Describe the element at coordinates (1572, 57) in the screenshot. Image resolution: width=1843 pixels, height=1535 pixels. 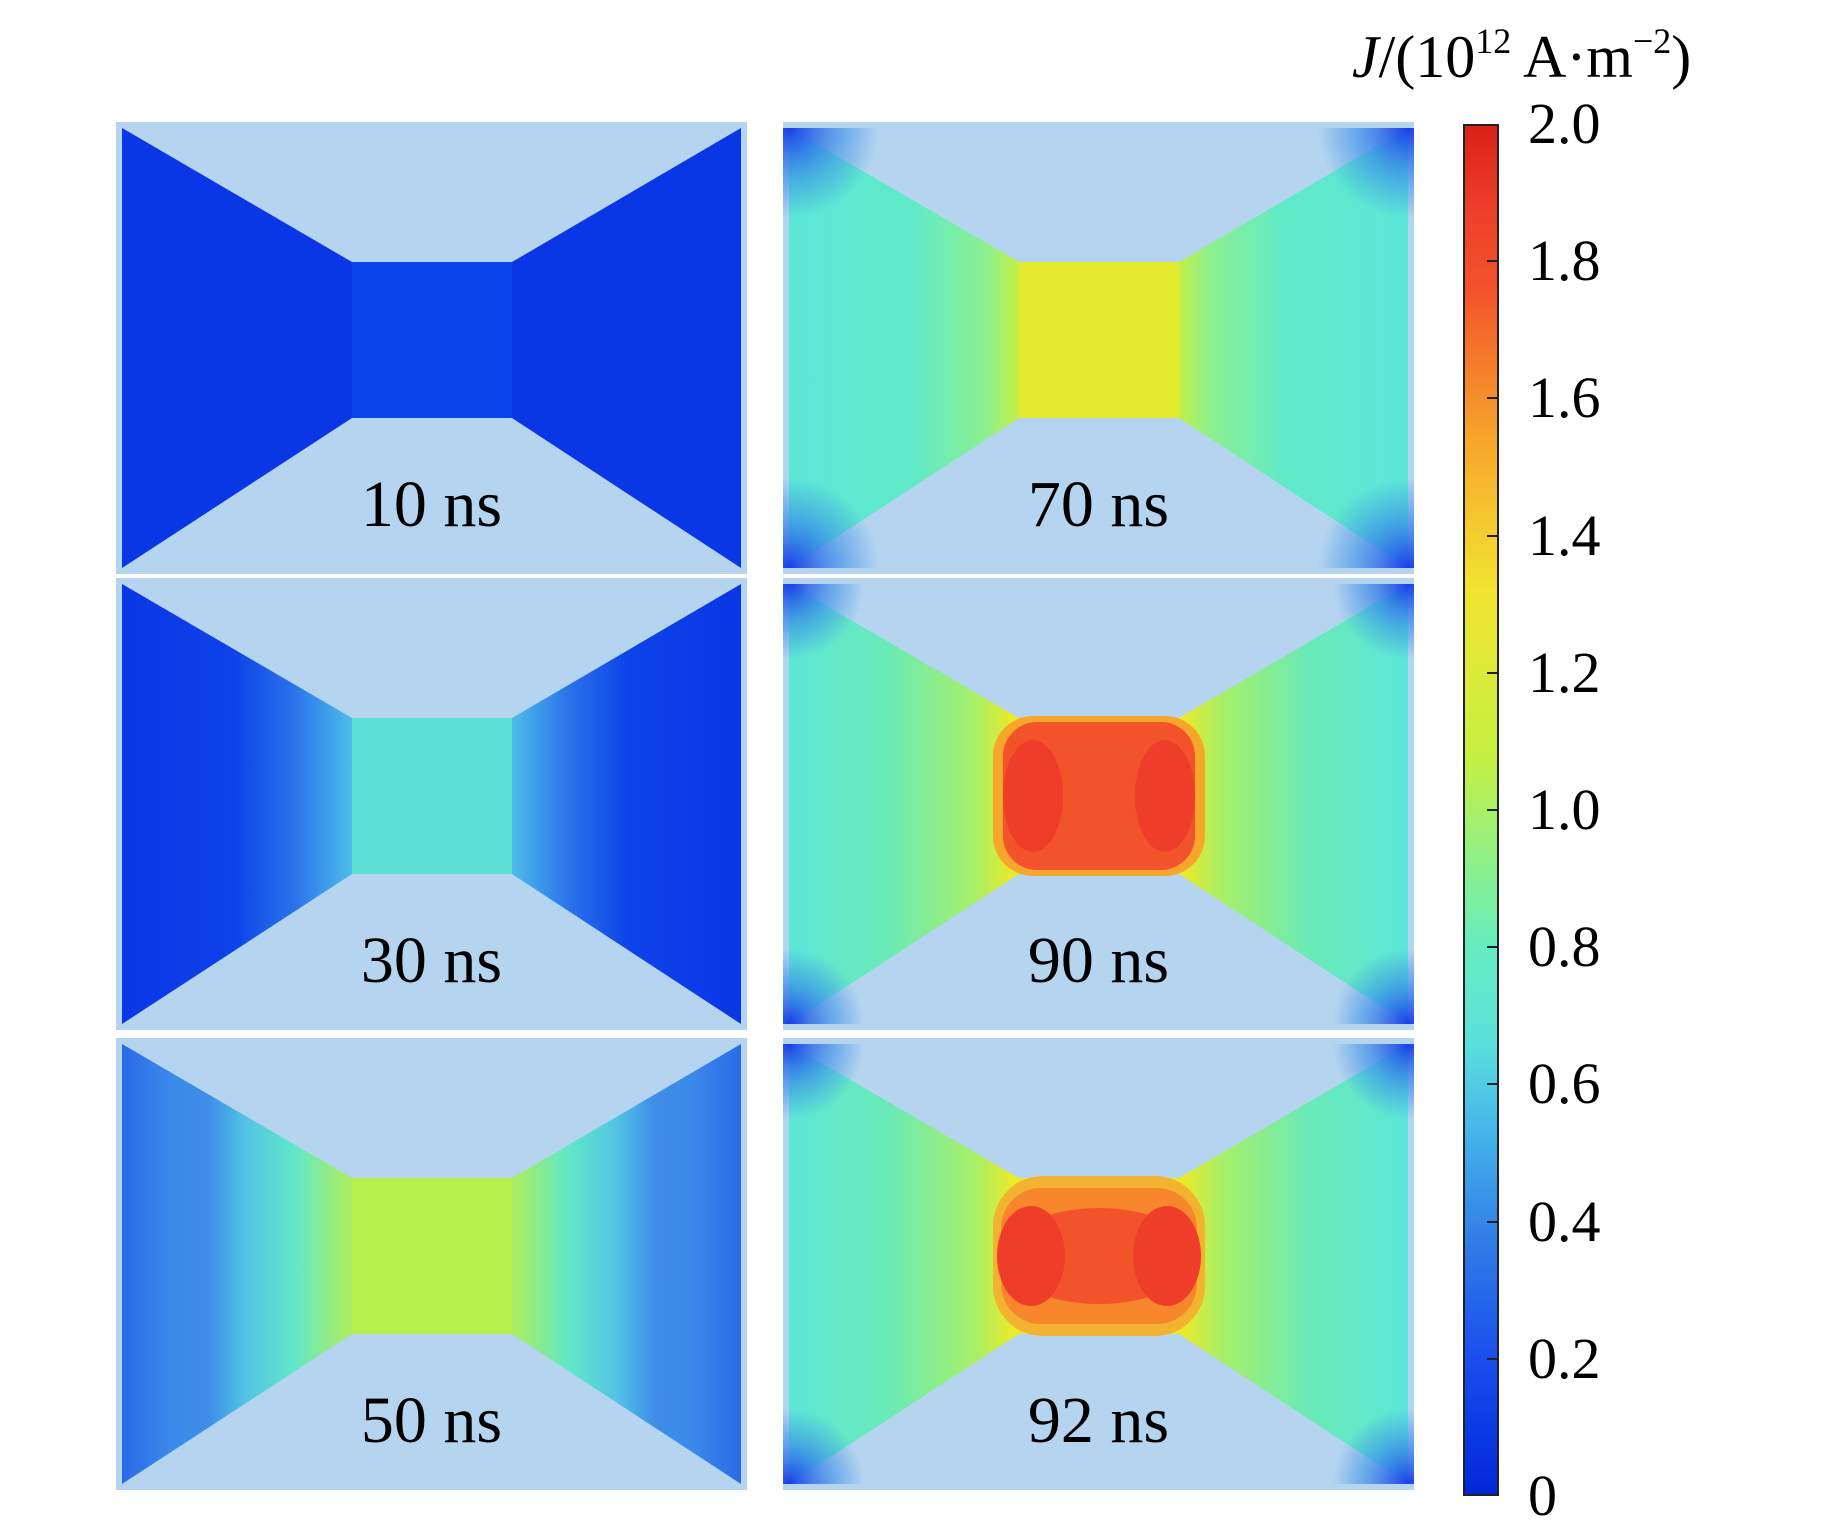
I see `colorbar-unit: A·m` at that location.